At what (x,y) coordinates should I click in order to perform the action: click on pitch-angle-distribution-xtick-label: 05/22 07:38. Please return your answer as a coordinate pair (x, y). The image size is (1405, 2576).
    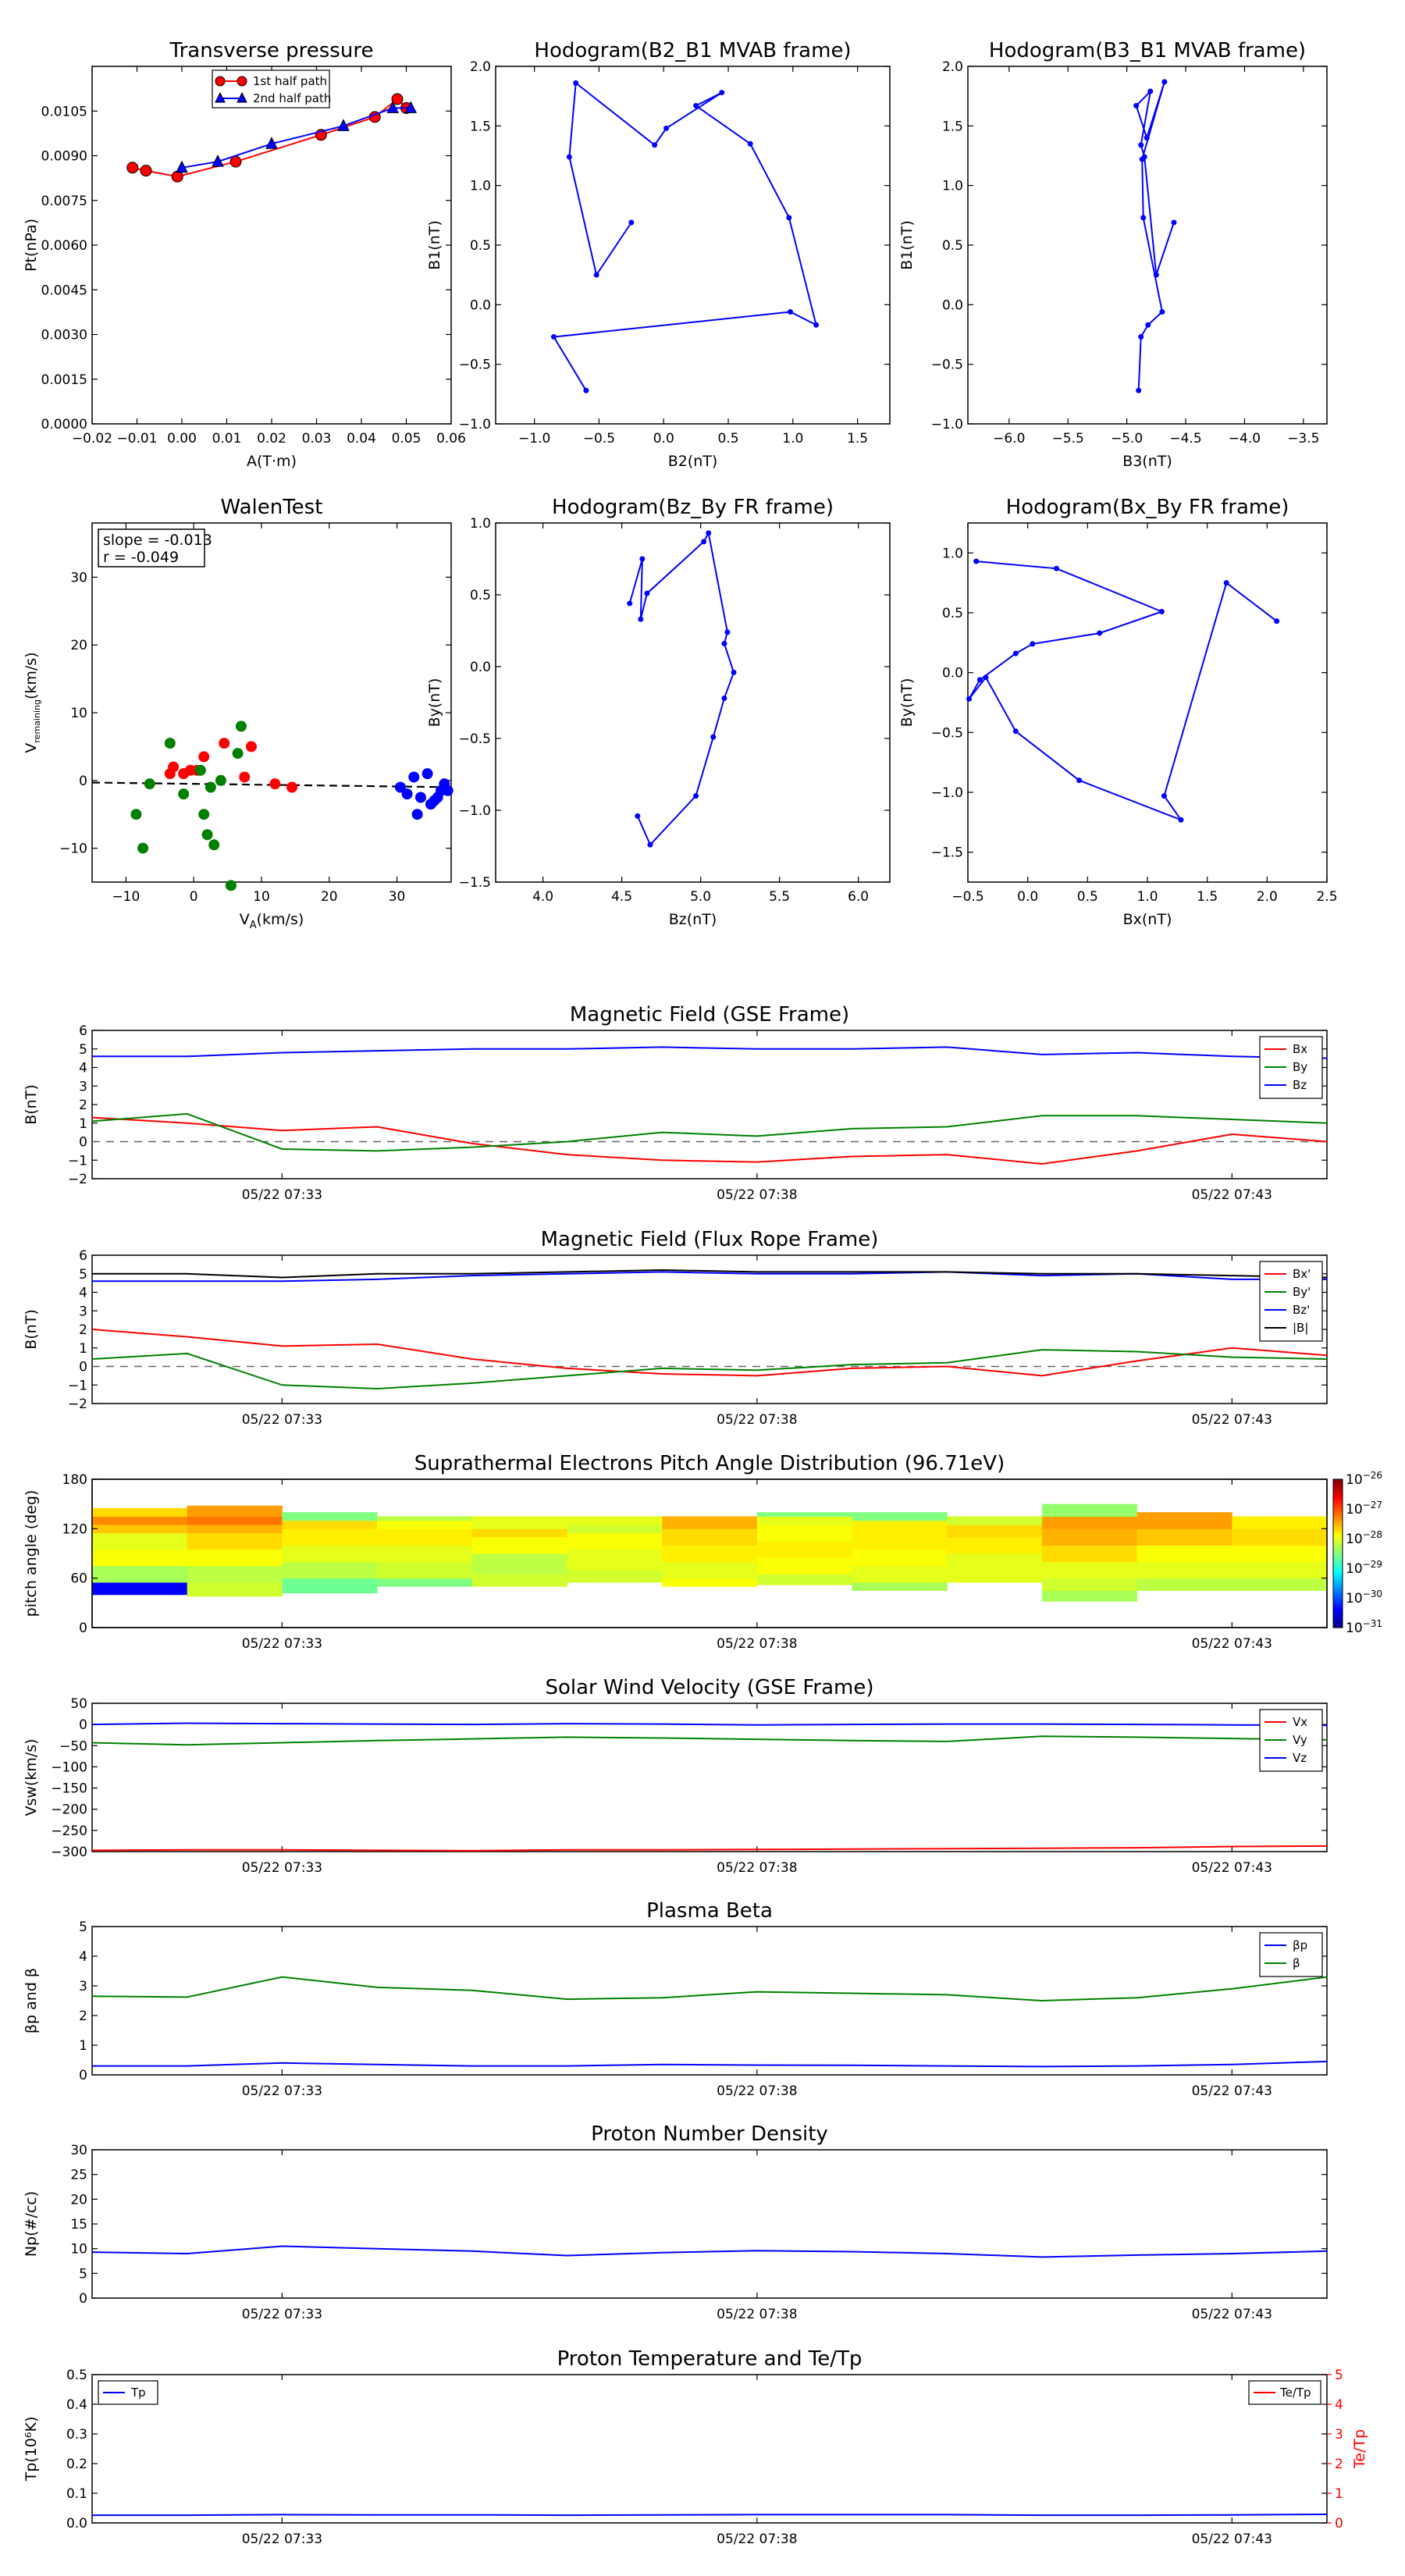
    Looking at the image, I should click on (757, 1644).